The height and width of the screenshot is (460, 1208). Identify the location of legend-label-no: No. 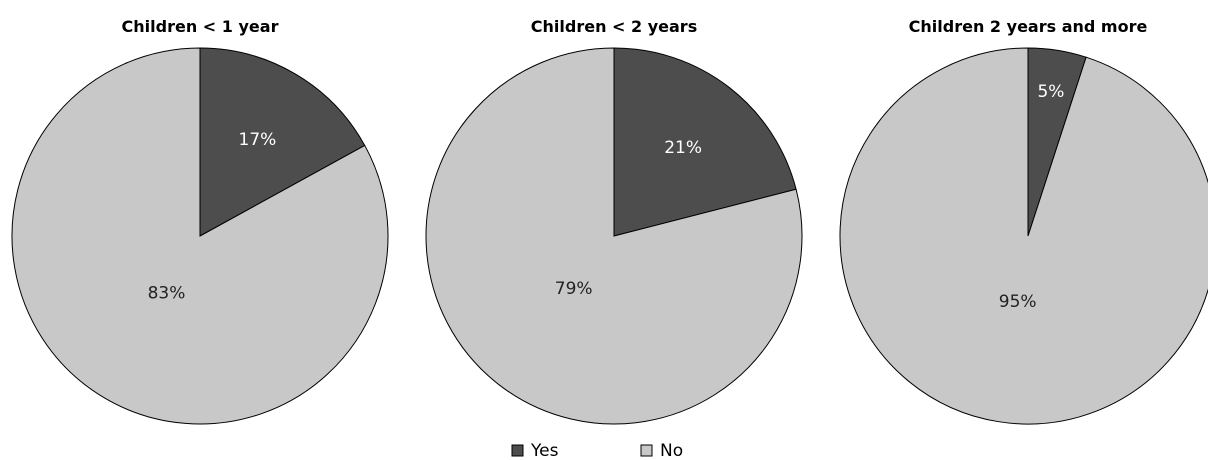
(671, 450).